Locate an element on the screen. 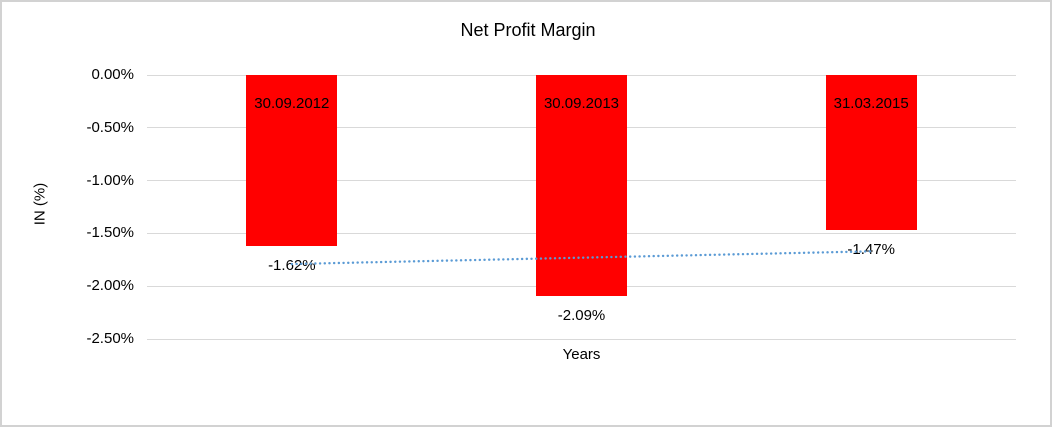 The height and width of the screenshot is (427, 1052). x-axis-title: Years is located at coordinates (581, 354).